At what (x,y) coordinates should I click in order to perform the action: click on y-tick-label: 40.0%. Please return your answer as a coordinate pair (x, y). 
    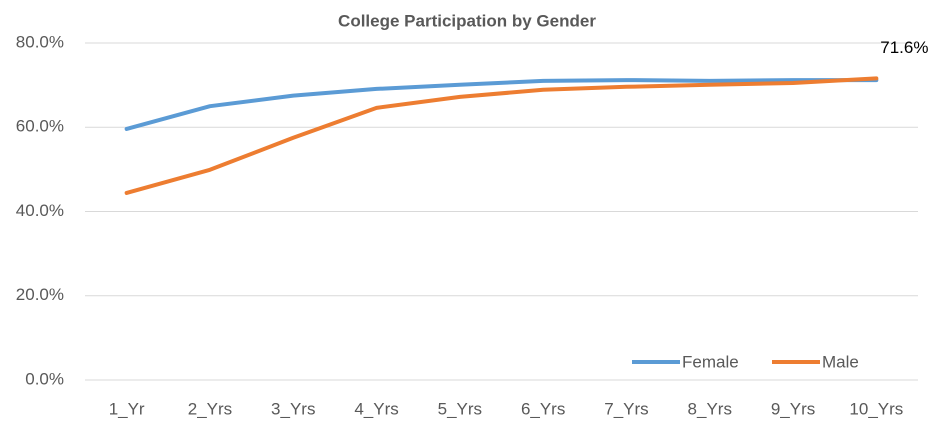
    Looking at the image, I should click on (40, 210).